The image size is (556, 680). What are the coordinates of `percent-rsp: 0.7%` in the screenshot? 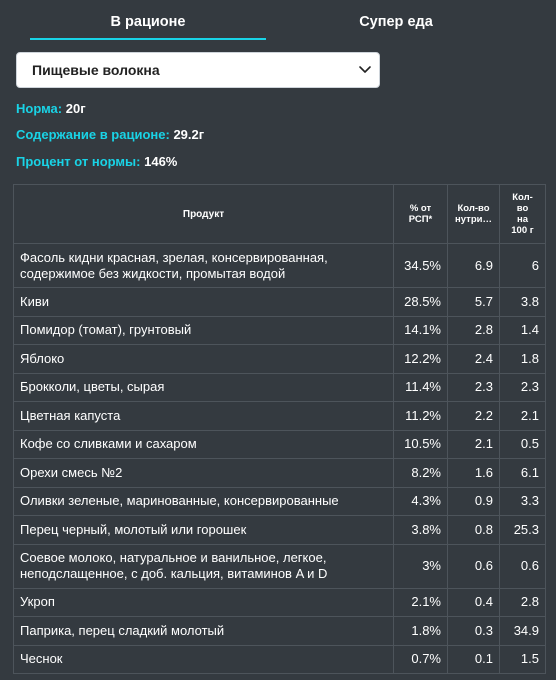 It's located at (420, 659).